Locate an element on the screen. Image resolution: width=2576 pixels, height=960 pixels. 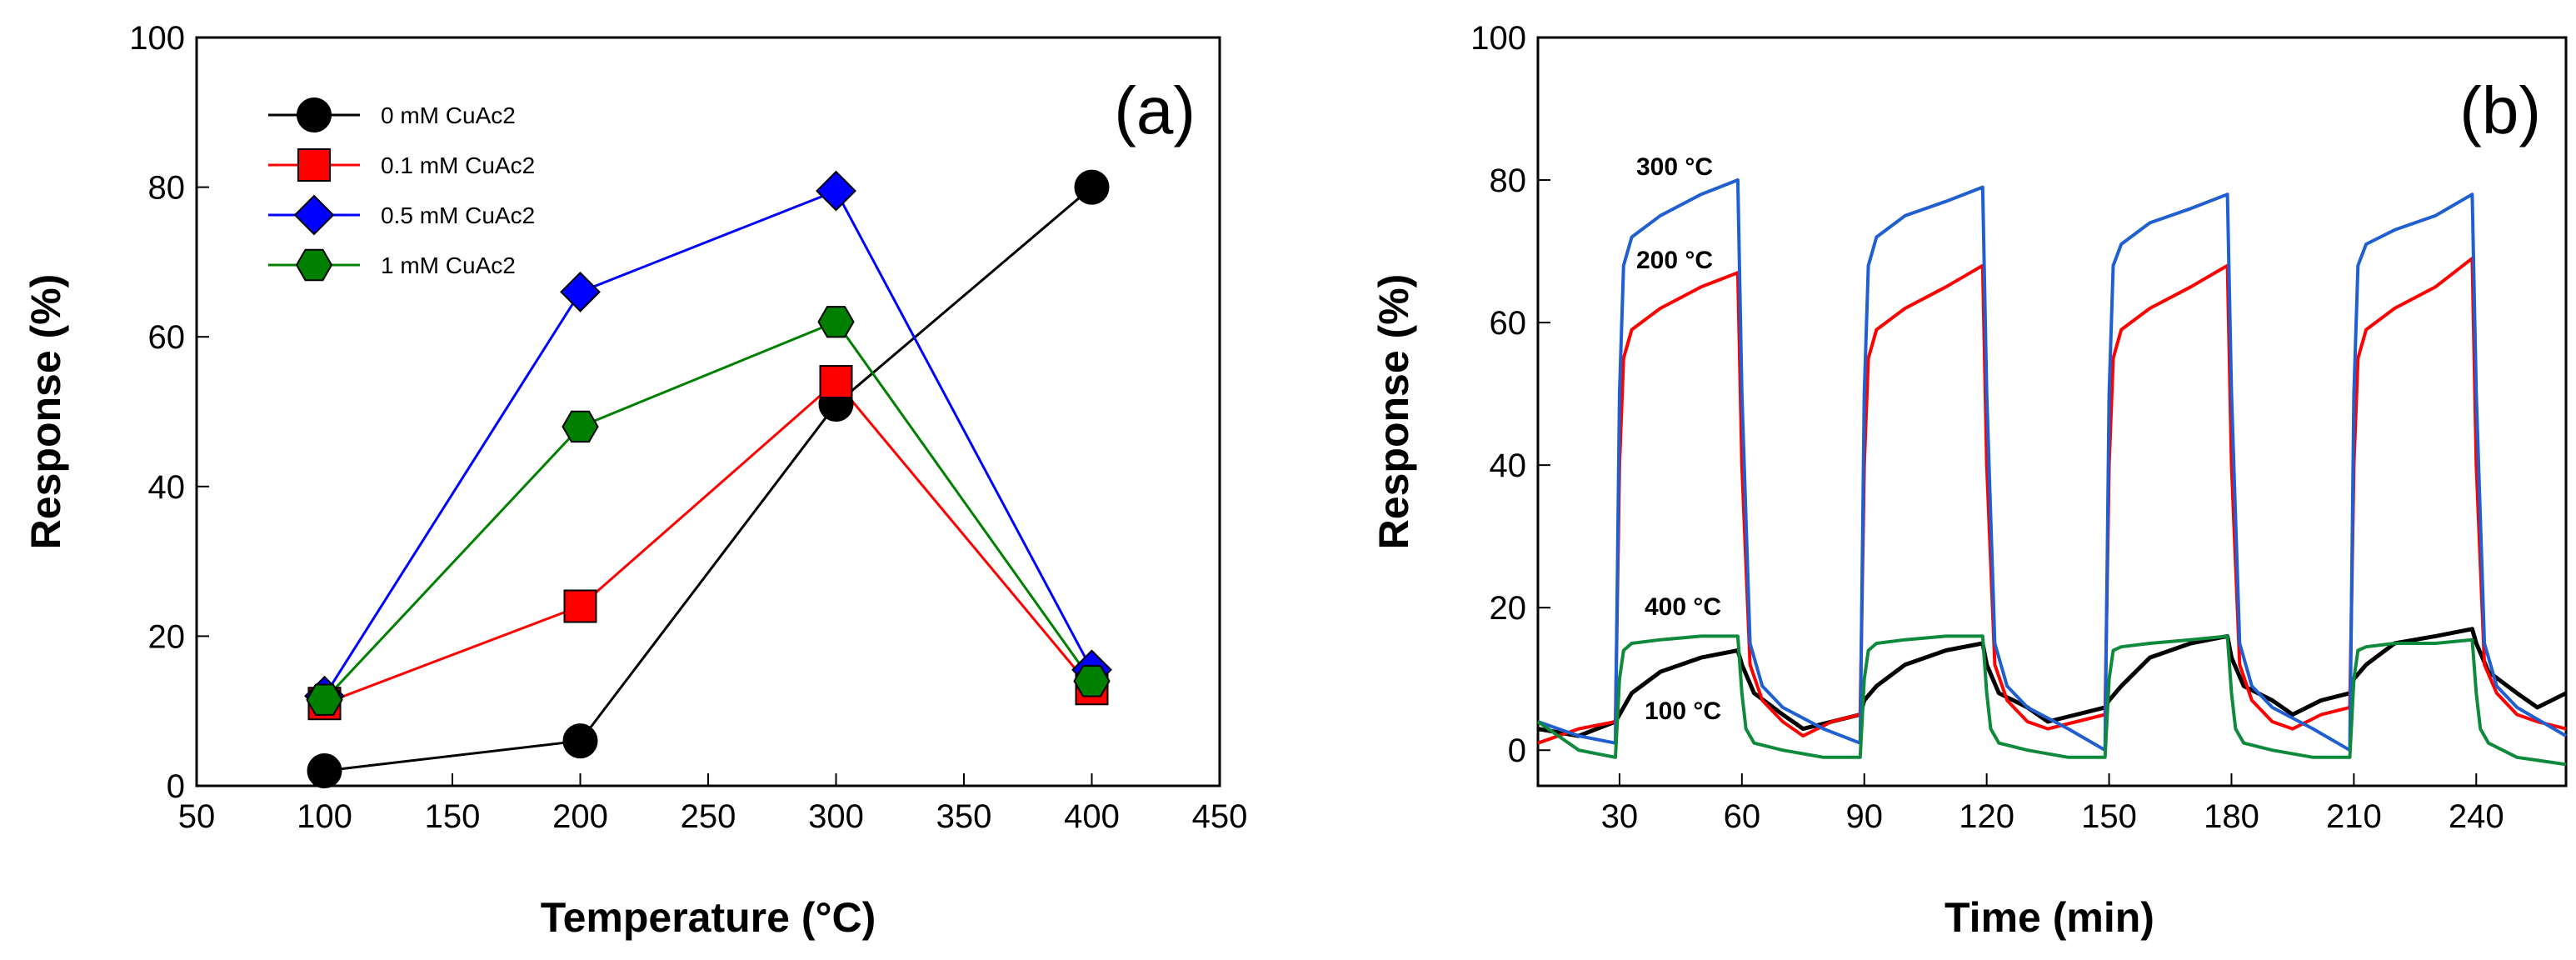
series-line-1-mm-cuac2 is located at coordinates (708, 511).